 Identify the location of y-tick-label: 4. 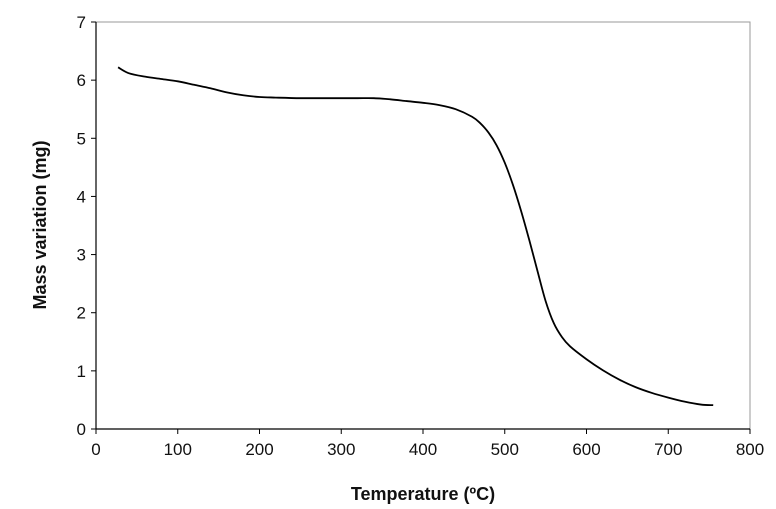
(81, 196).